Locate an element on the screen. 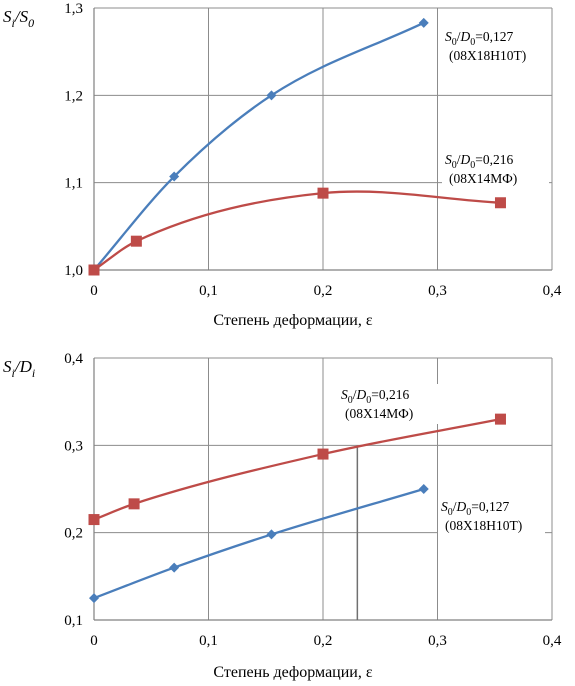  series-08X18H10T: S0/D0=0,127(08Х18Н10Т) is located at coordinates (317, 544).